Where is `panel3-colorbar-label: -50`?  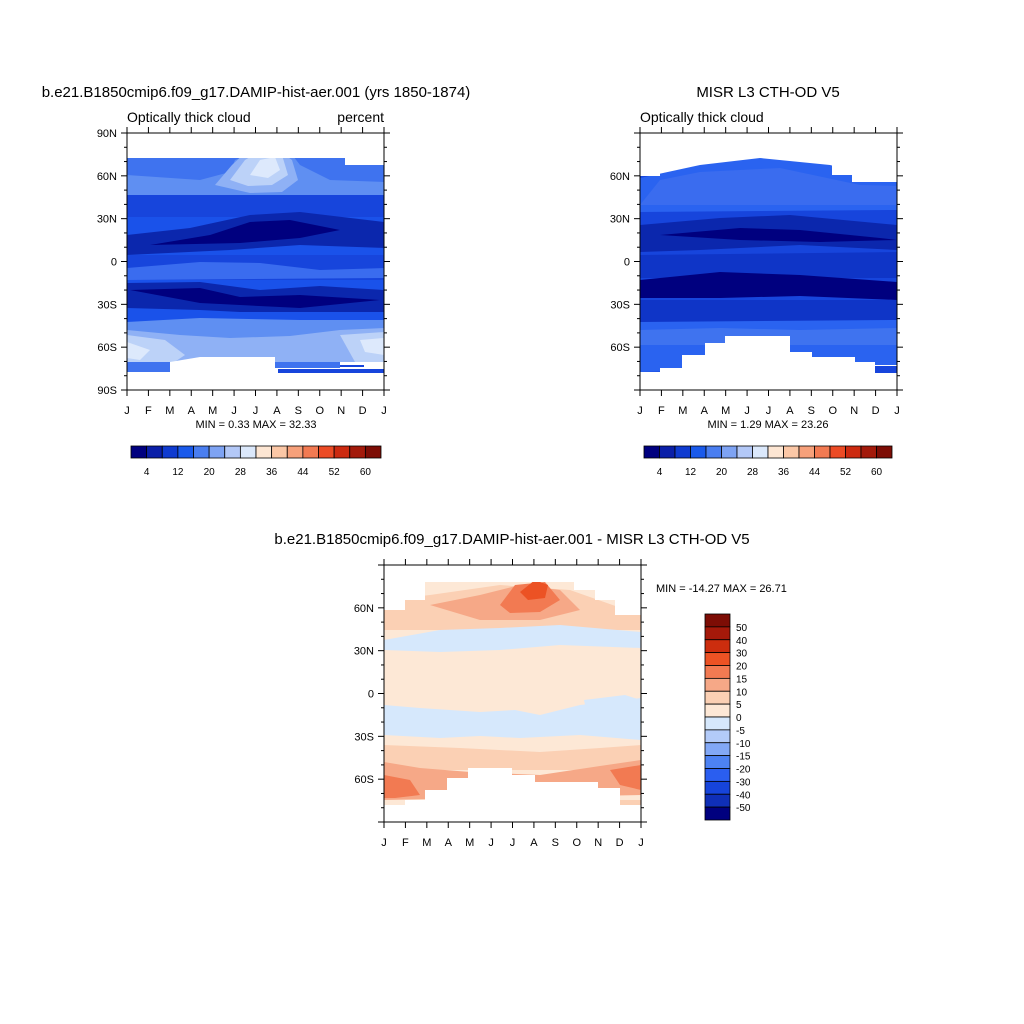
panel3-colorbar-label: -50 is located at coordinates (743, 808).